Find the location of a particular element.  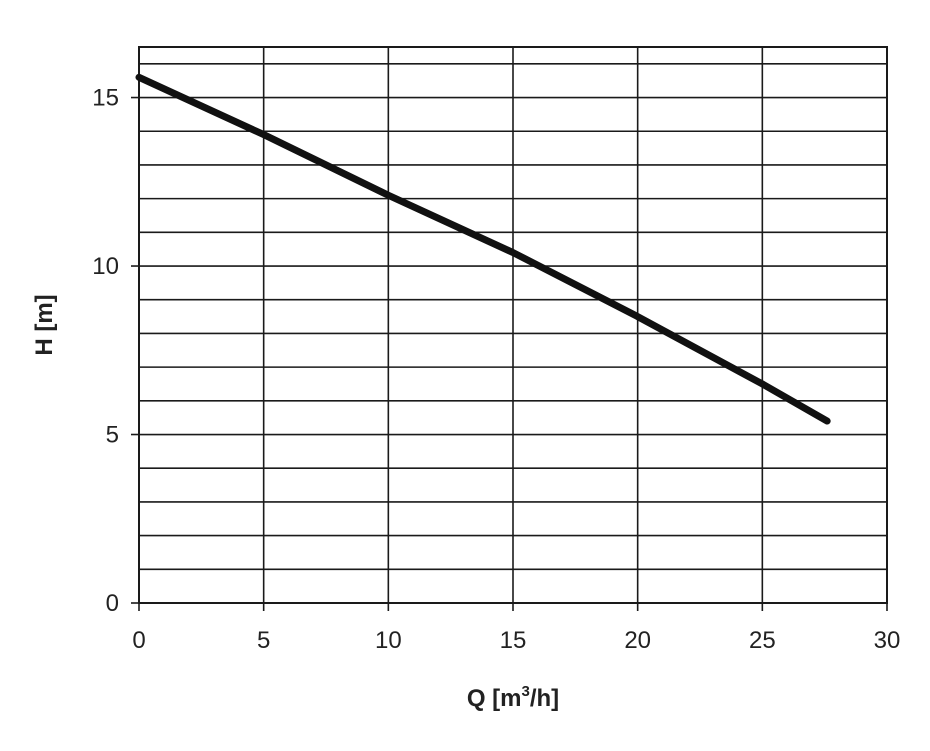

y-tick-label: 0 is located at coordinates (112, 603).